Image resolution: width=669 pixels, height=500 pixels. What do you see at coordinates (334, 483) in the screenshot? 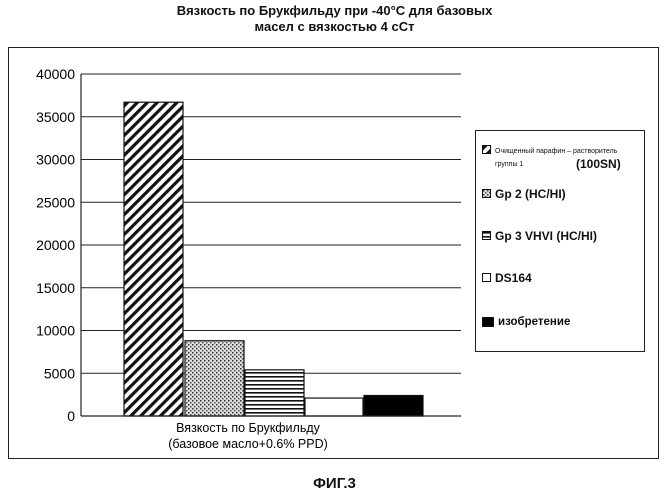
I see `figure-caption: ФИГ.3` at bounding box center [334, 483].